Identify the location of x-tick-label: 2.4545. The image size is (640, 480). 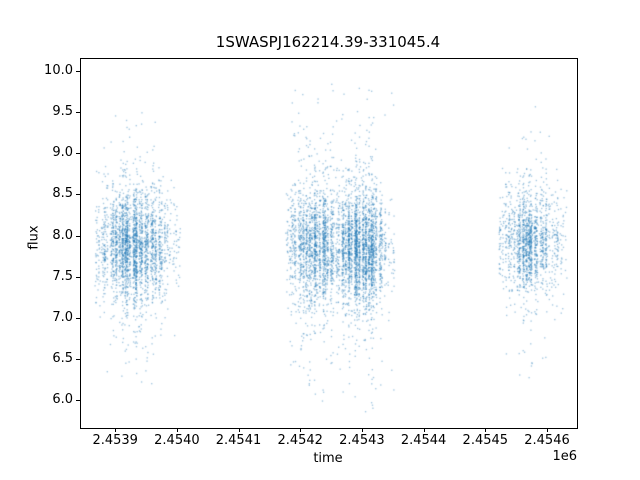
(485, 440).